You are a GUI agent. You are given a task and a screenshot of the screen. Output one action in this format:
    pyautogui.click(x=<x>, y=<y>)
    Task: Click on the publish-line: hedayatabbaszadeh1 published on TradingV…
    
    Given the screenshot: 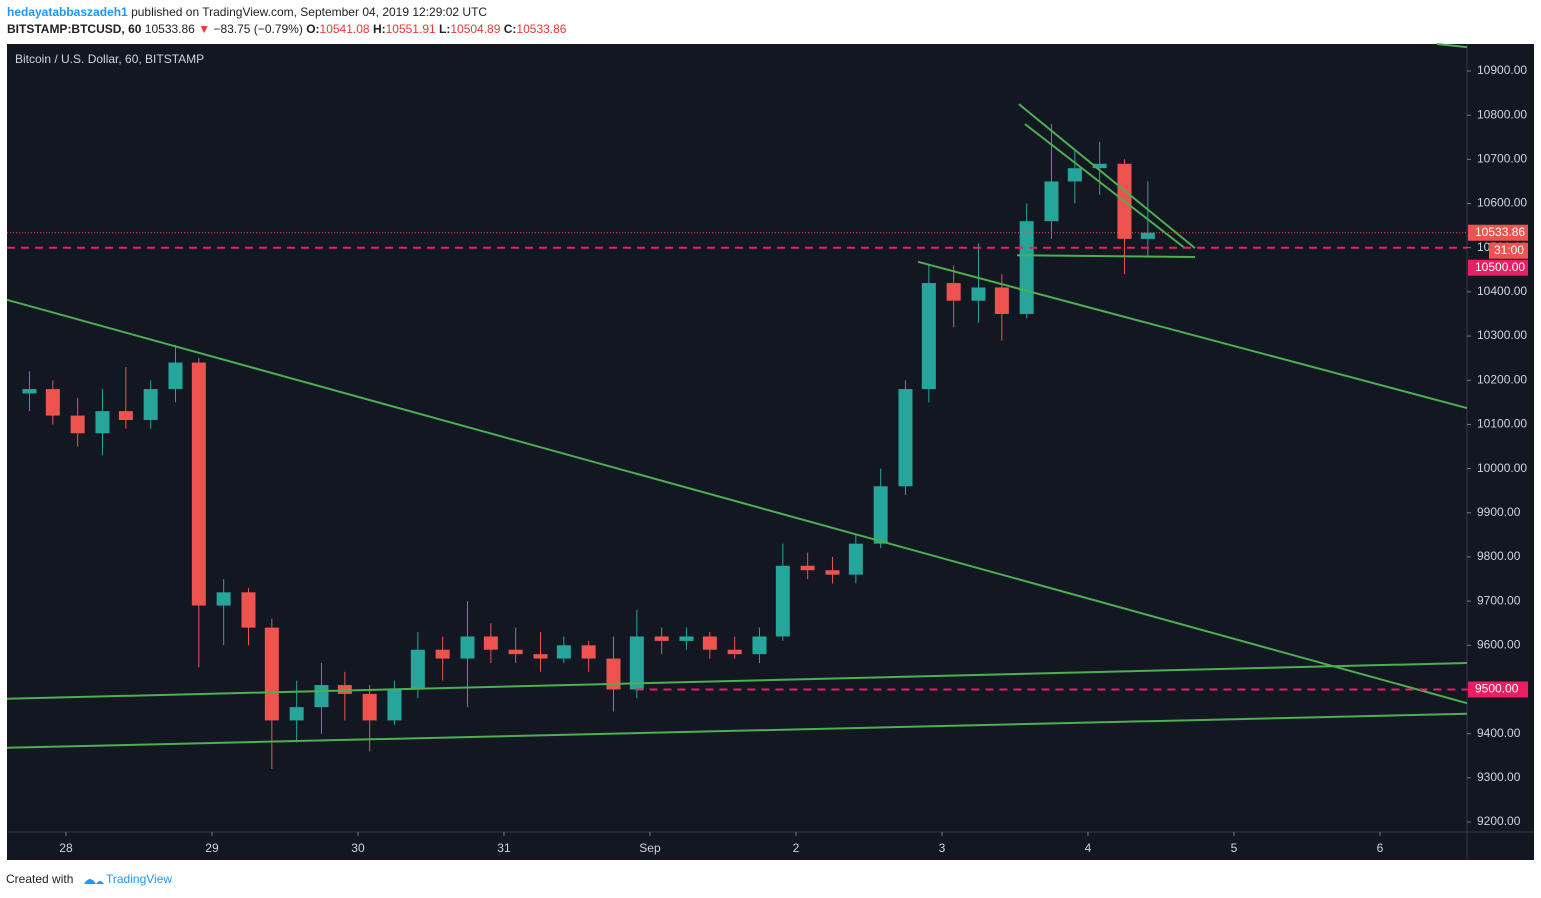 What is the action you would take?
    pyautogui.click(x=247, y=12)
    